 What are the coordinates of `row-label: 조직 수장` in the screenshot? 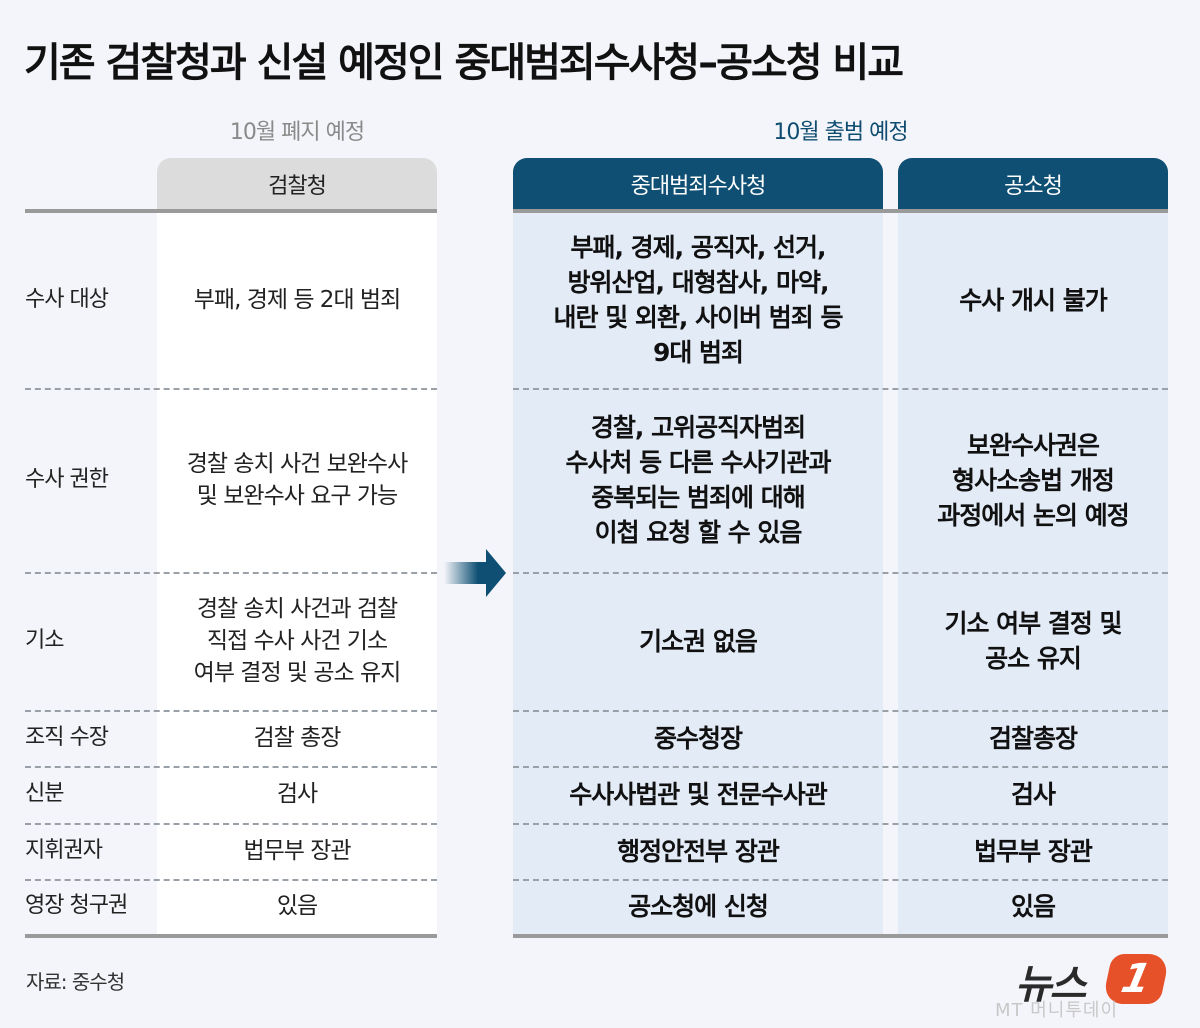 It's located at (67, 737).